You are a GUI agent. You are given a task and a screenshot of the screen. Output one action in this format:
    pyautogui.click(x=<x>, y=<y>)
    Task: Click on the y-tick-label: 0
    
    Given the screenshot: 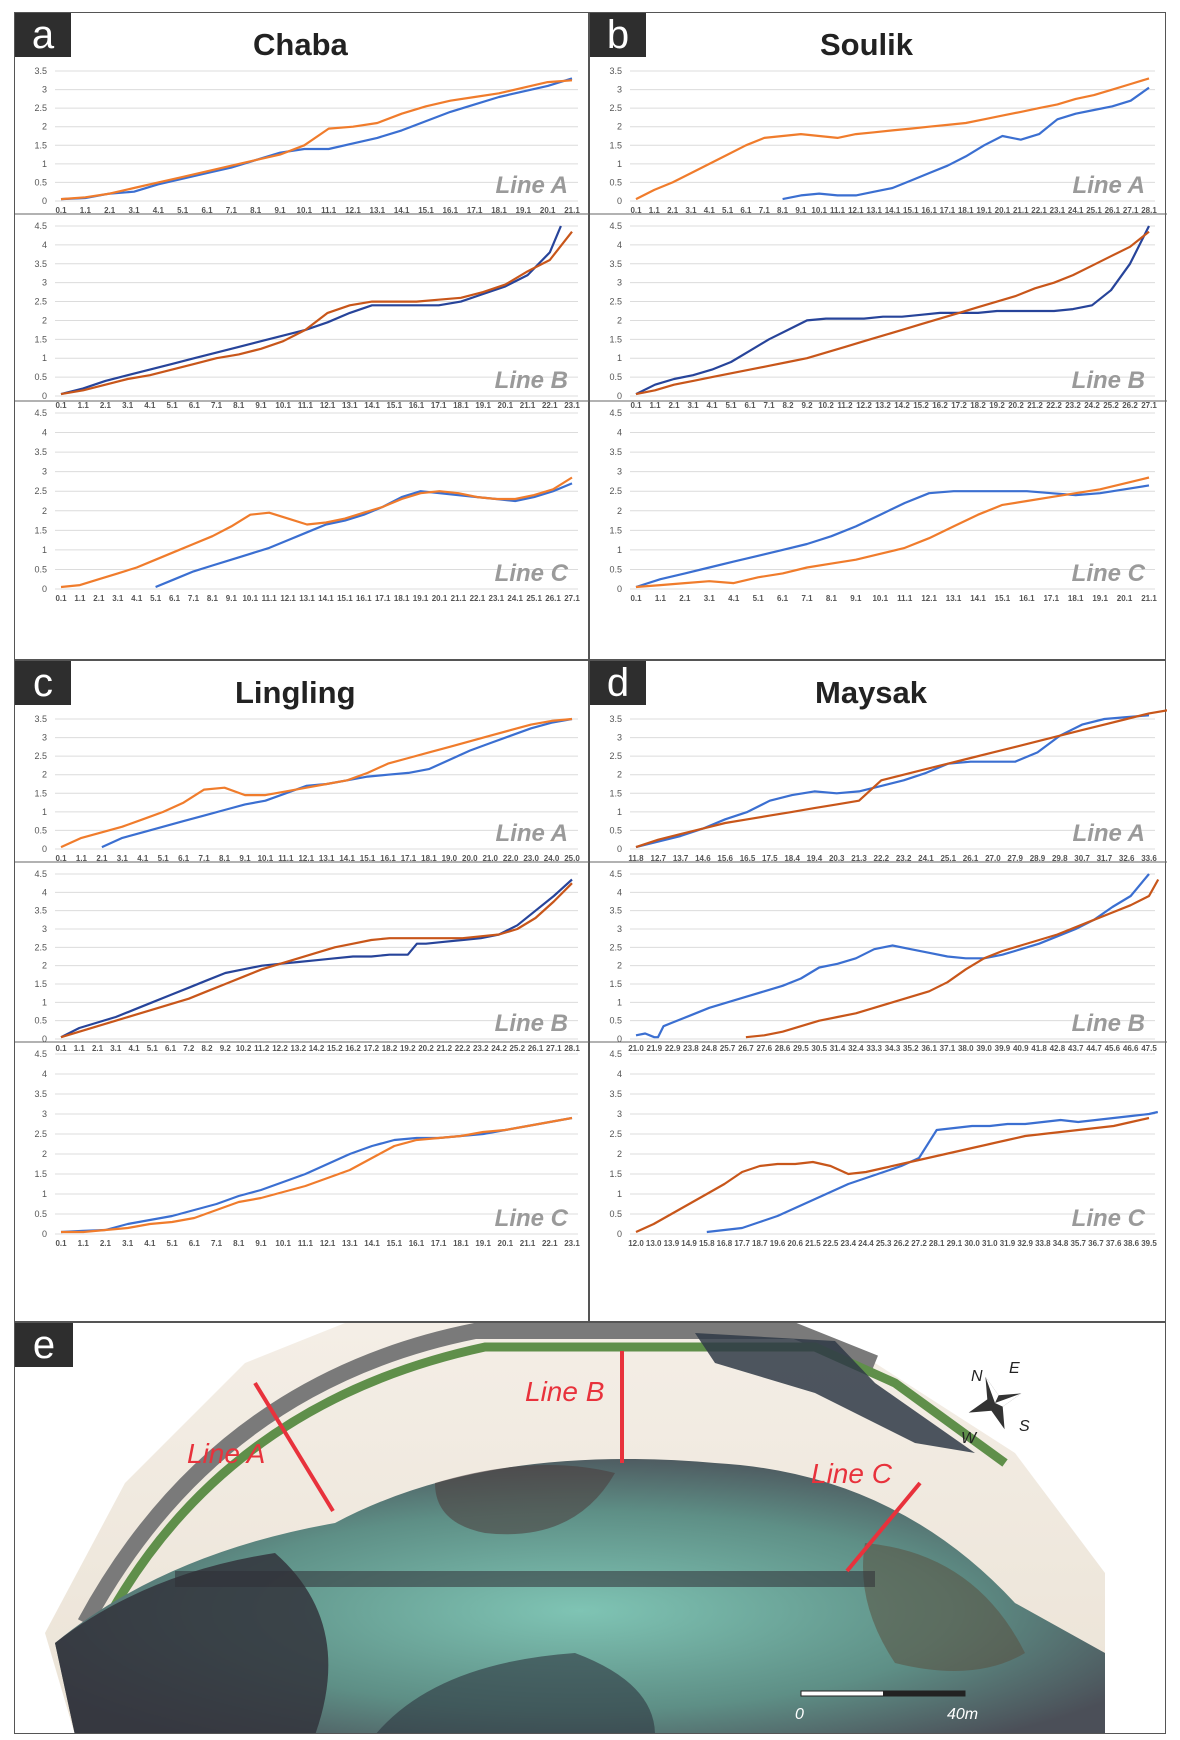 What is the action you would take?
    pyautogui.click(x=619, y=589)
    